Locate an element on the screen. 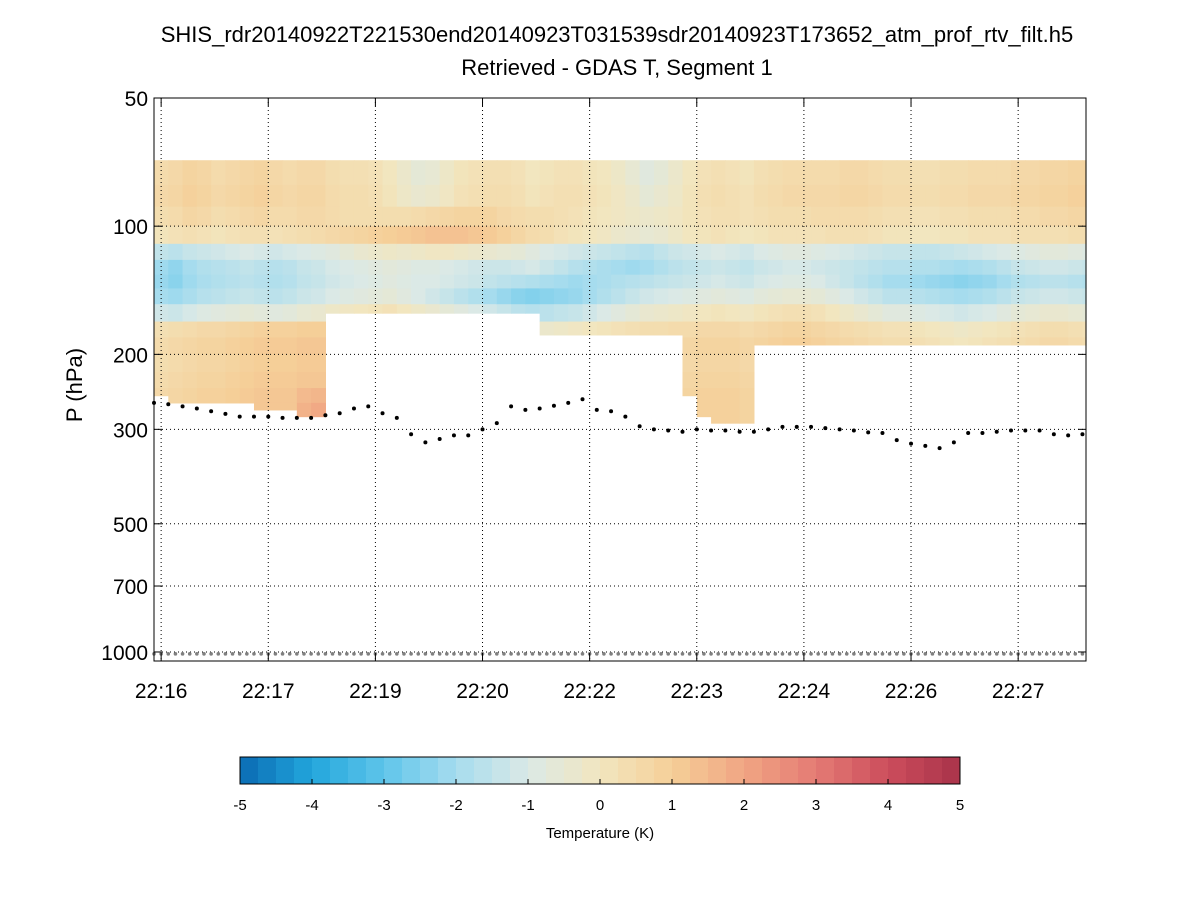  y-tick-label: 300 is located at coordinates (130, 430).